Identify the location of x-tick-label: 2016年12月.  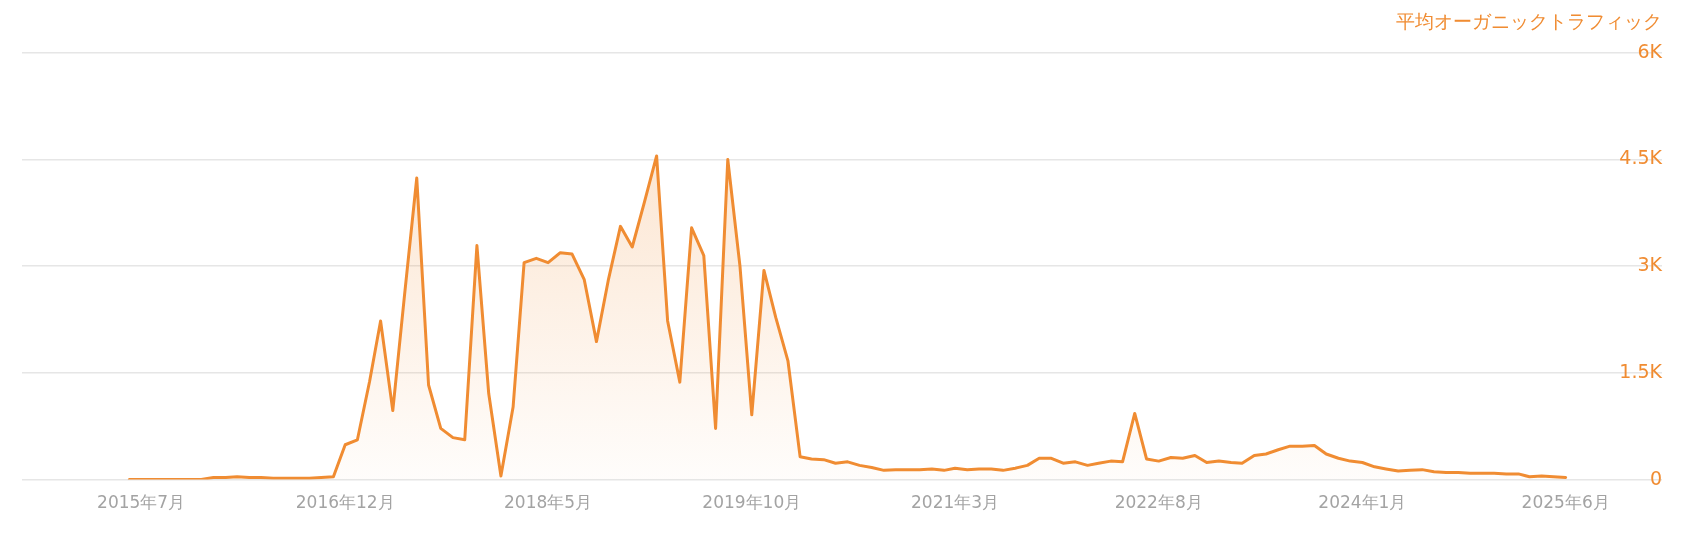
(345, 502).